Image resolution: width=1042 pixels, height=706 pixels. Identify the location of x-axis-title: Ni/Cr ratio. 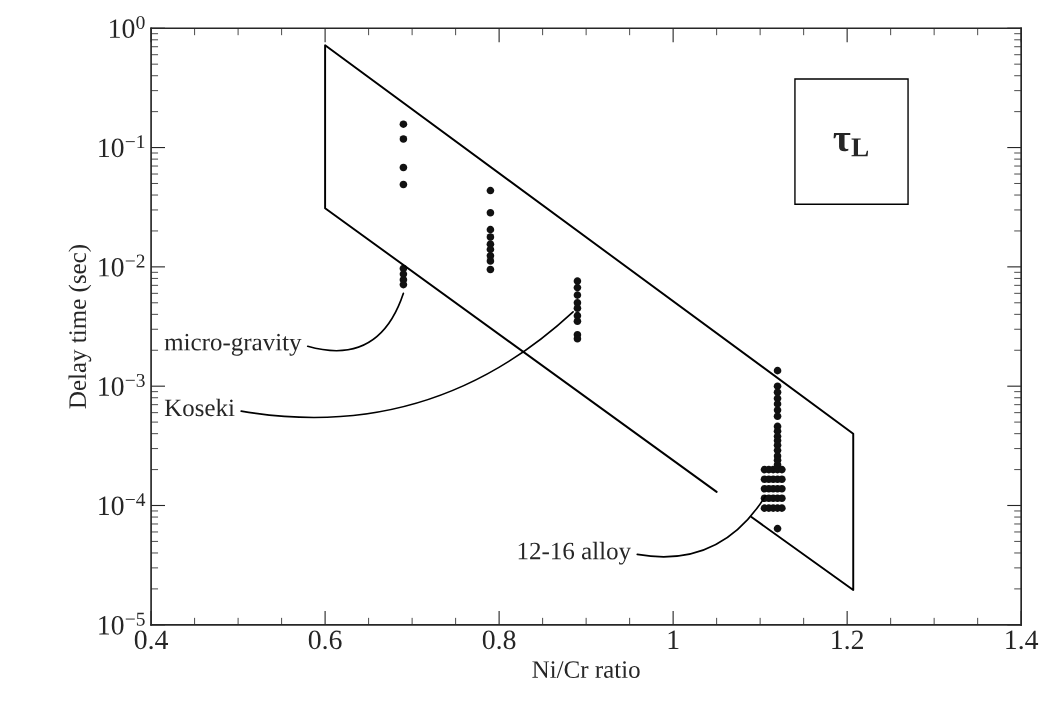
(586, 670).